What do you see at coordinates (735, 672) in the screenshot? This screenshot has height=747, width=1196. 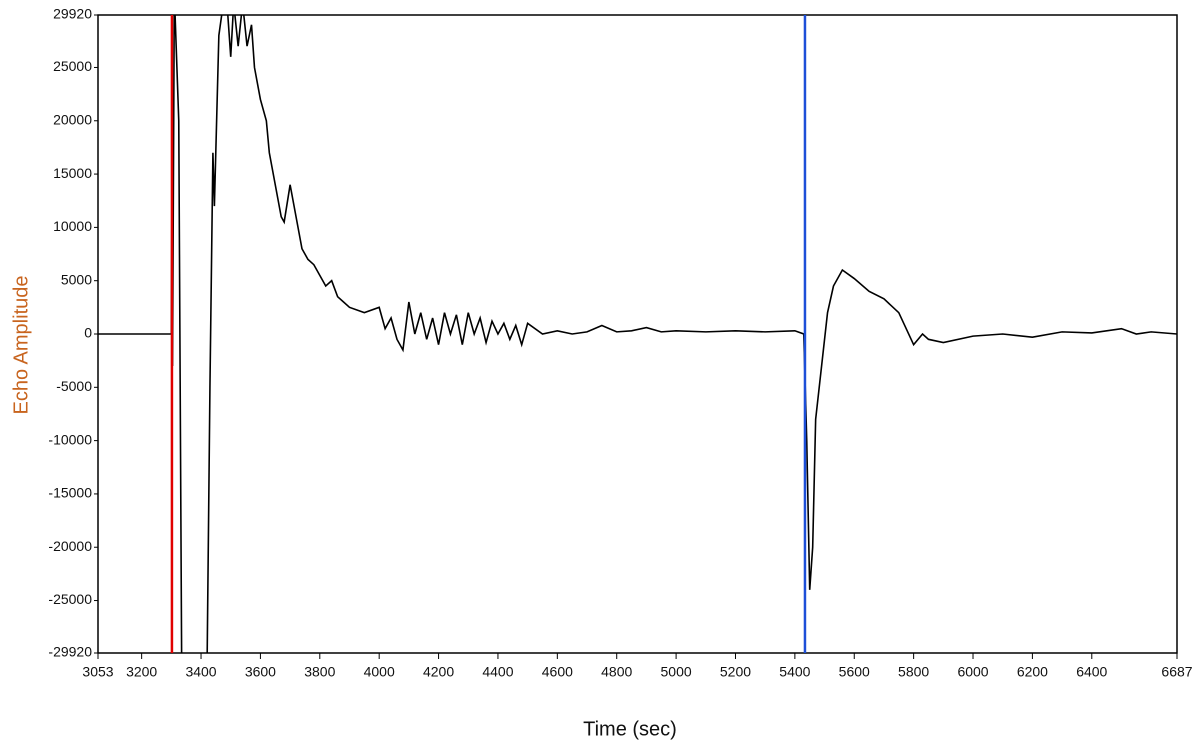 I see `x-tick-label: 5200` at bounding box center [735, 672].